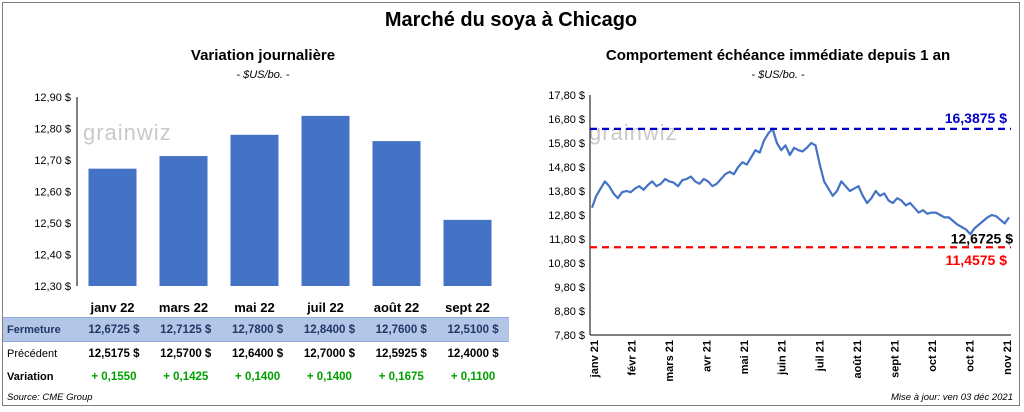 The height and width of the screenshot is (412, 1024). Describe the element at coordinates (895, 359) in the screenshot. I see `x-tick-label: sept 21` at that location.